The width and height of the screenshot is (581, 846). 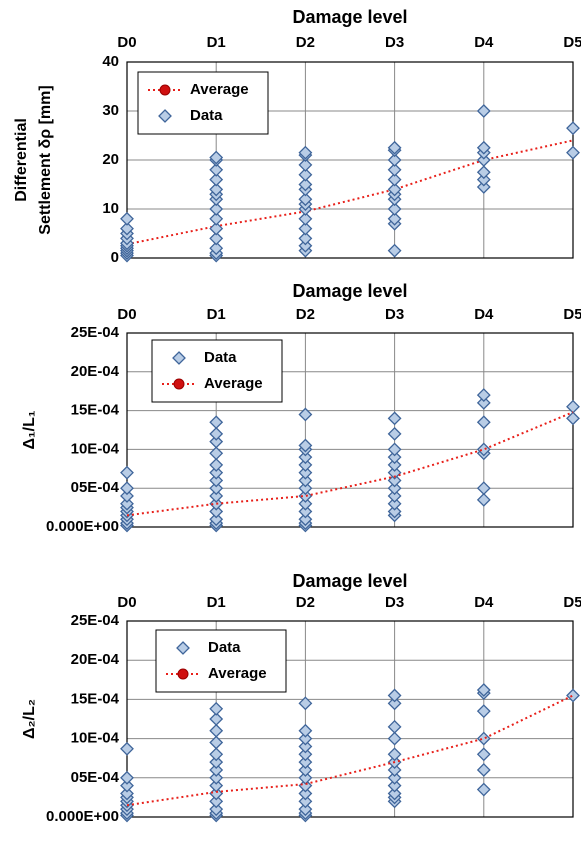 I want to click on y-tick-label: 0.000E+00, so click(x=82, y=526).